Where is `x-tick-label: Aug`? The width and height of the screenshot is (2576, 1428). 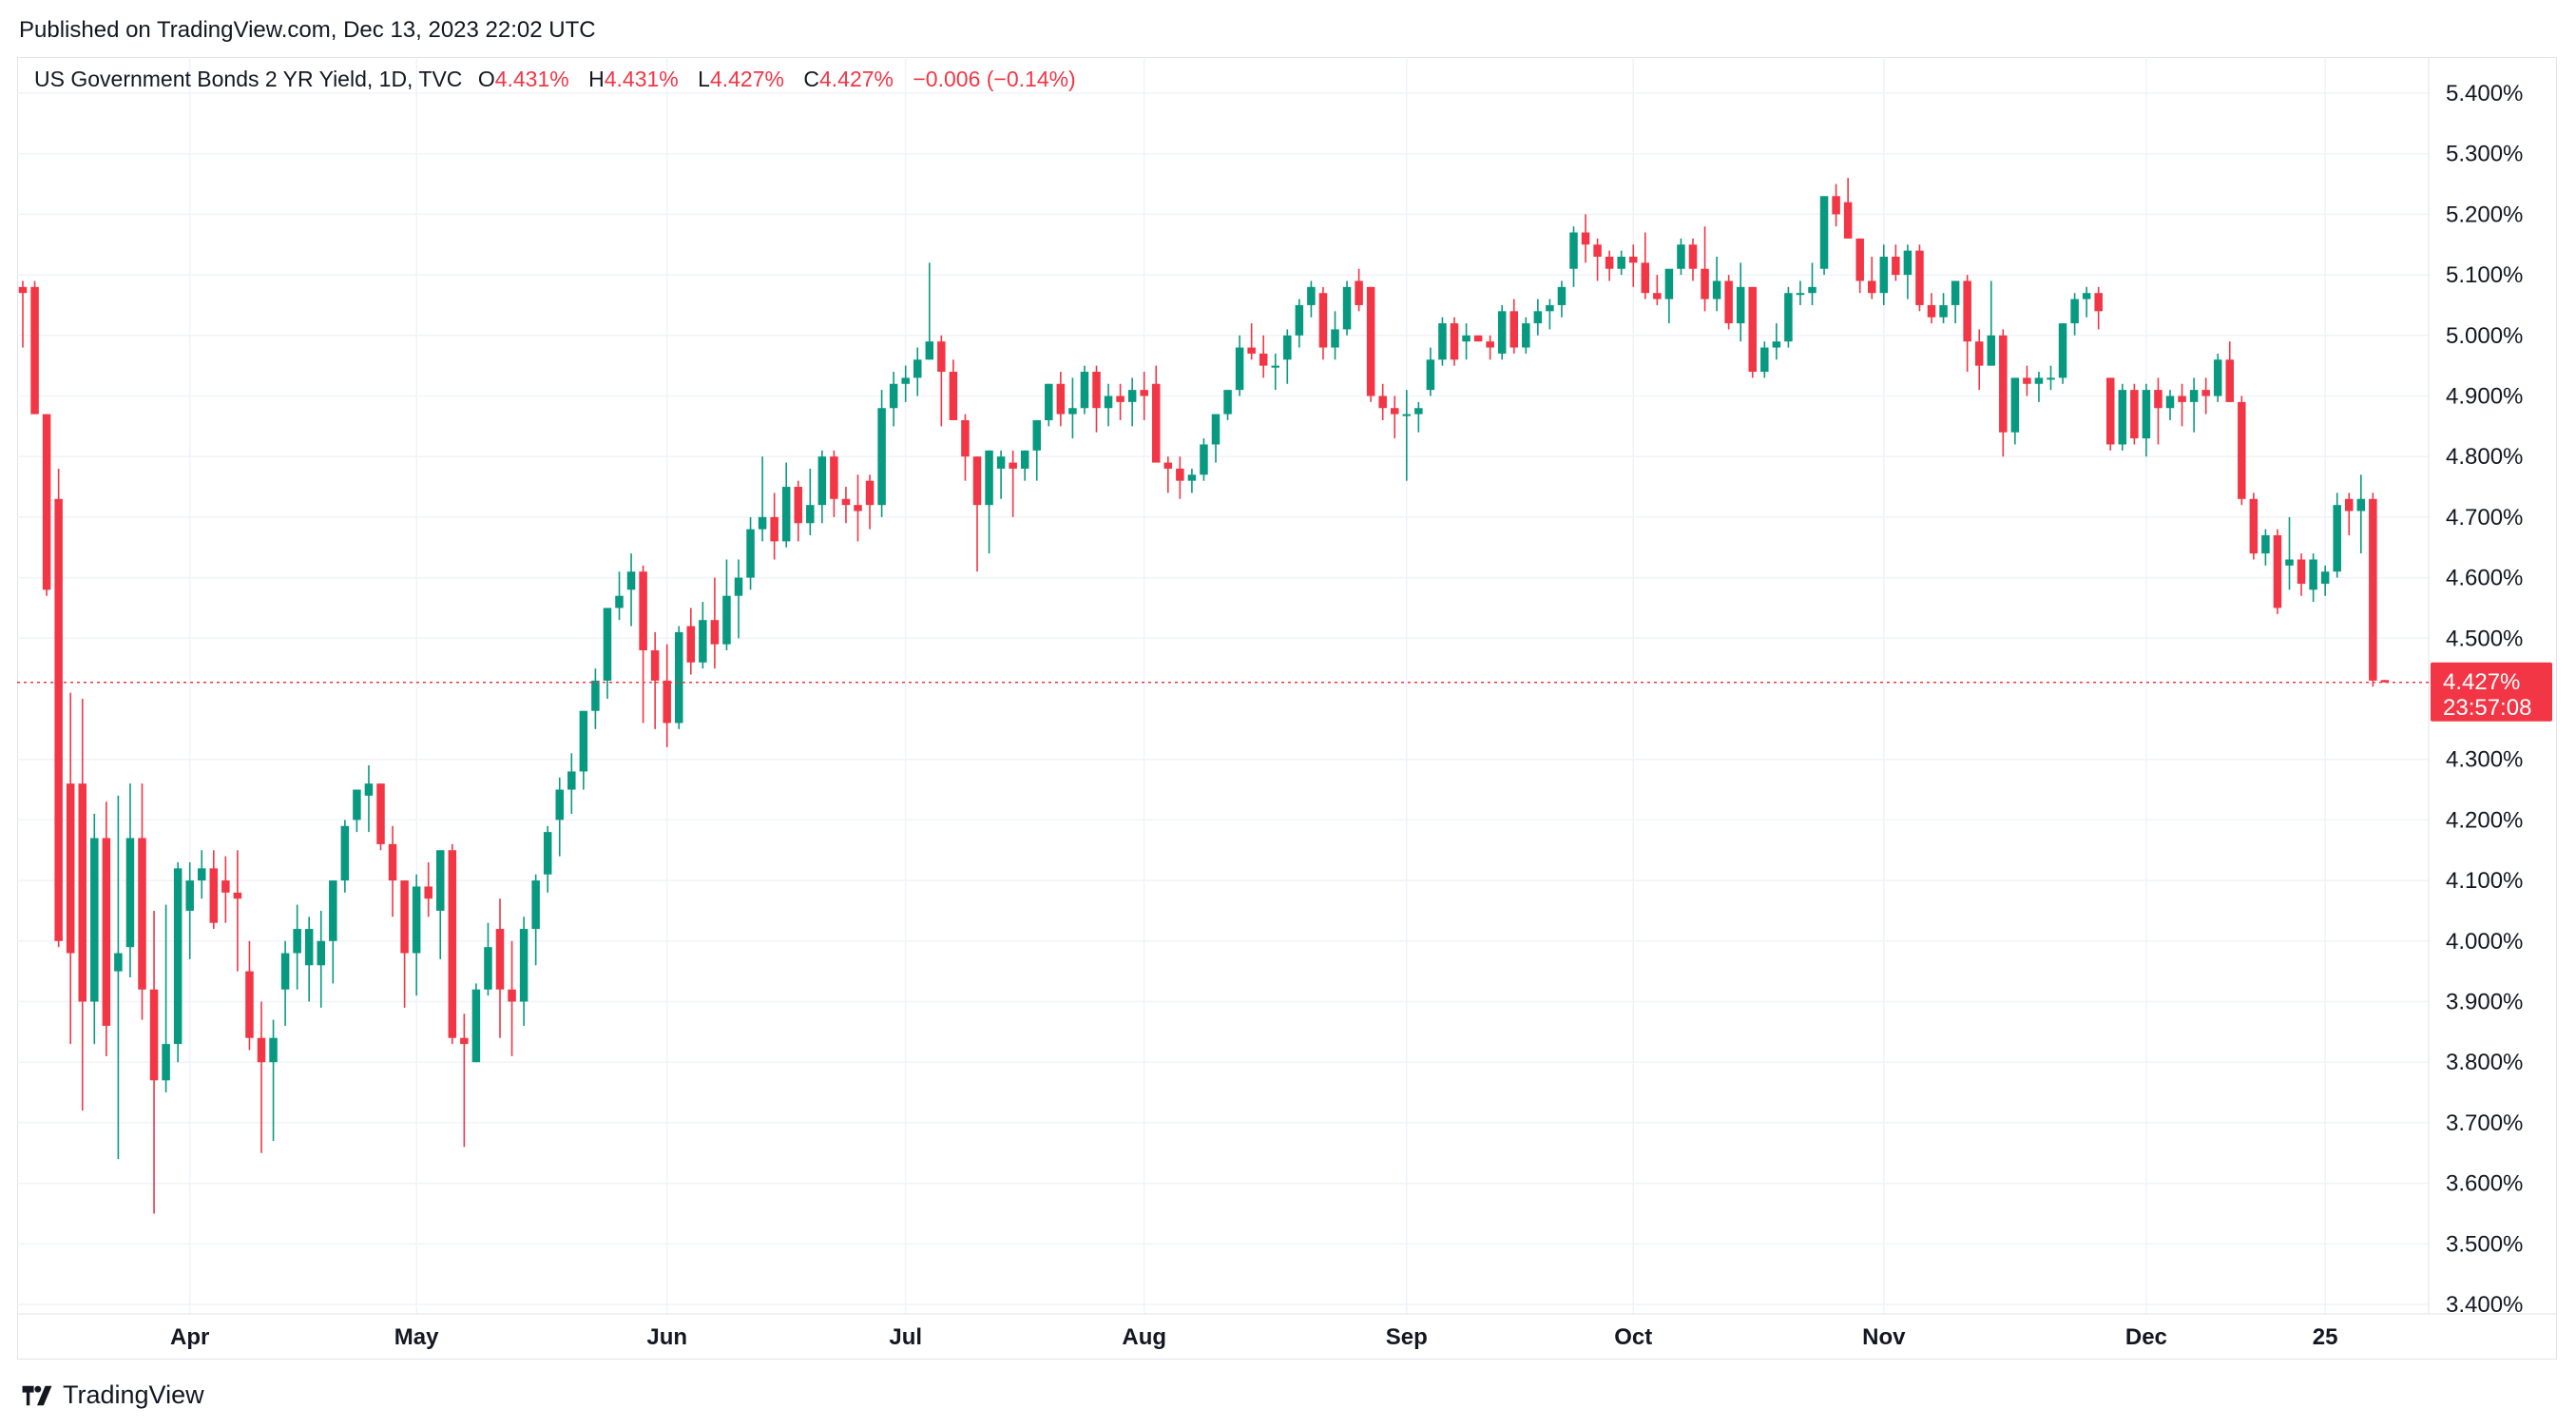 x-tick-label: Aug is located at coordinates (1144, 1337).